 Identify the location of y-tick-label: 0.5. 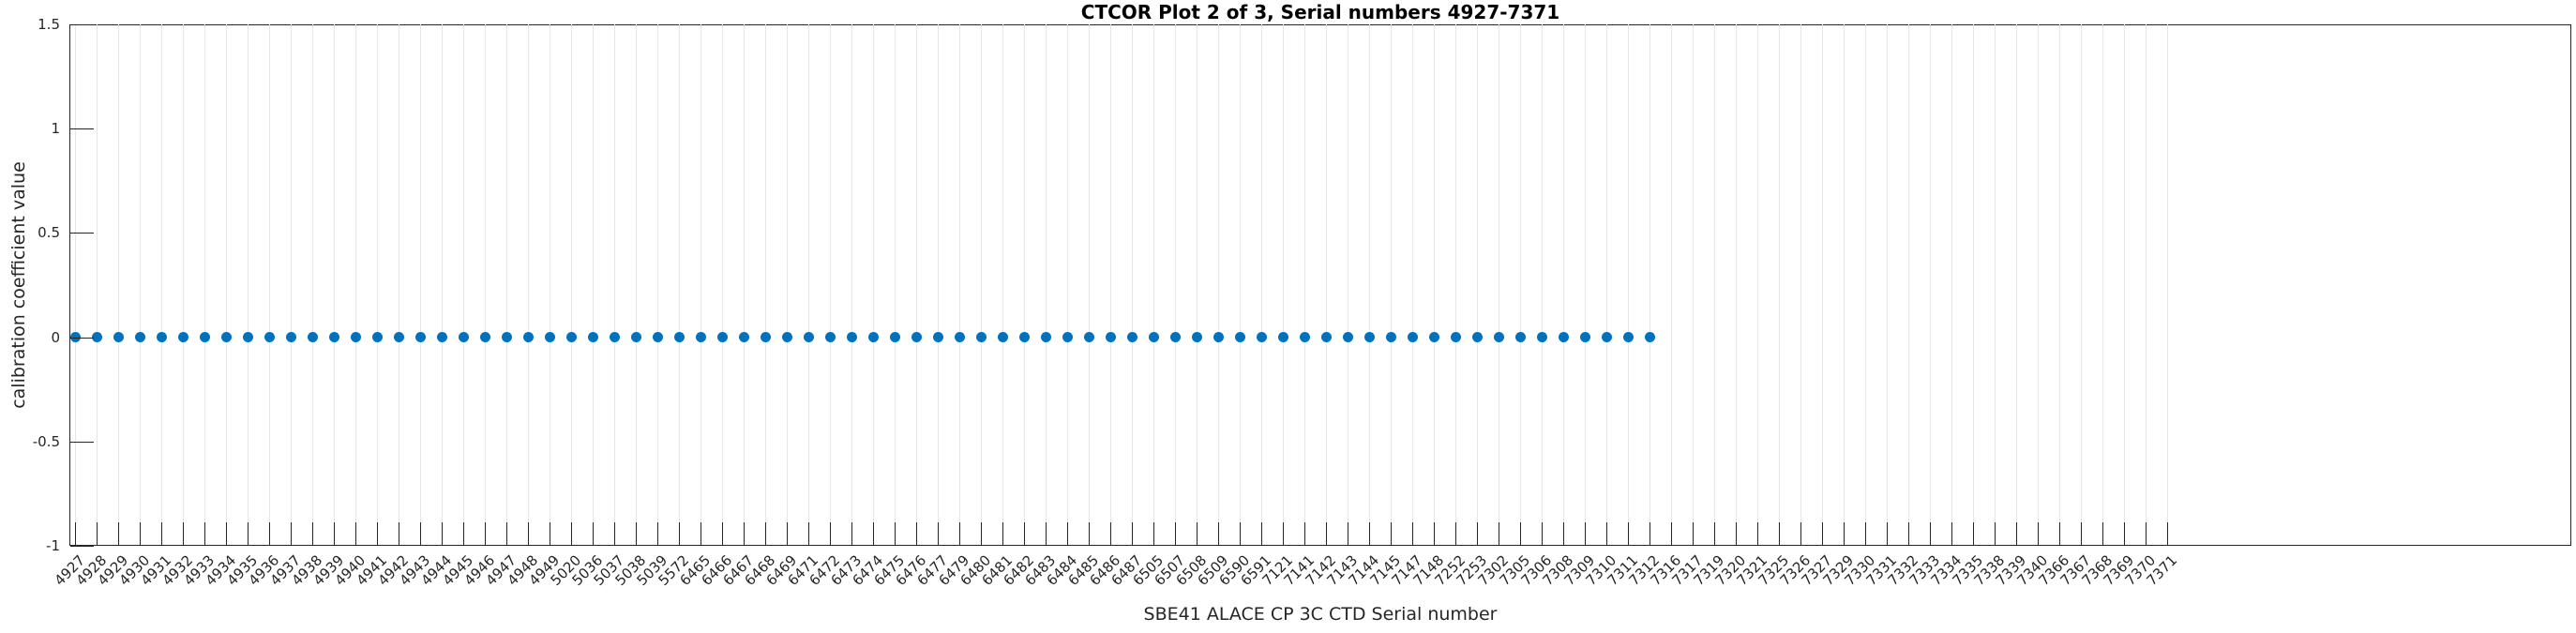
(49, 233).